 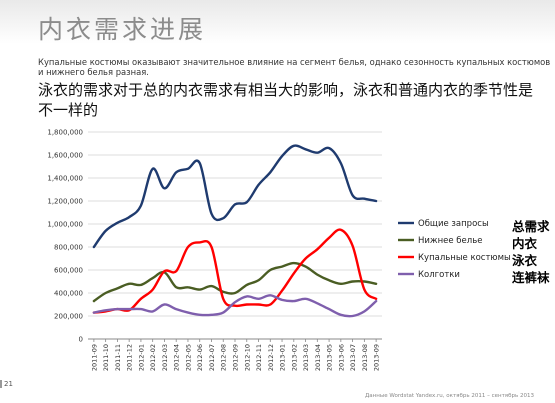 I want to click on cn-note-tights: 连裤袜, so click(x=531, y=277).